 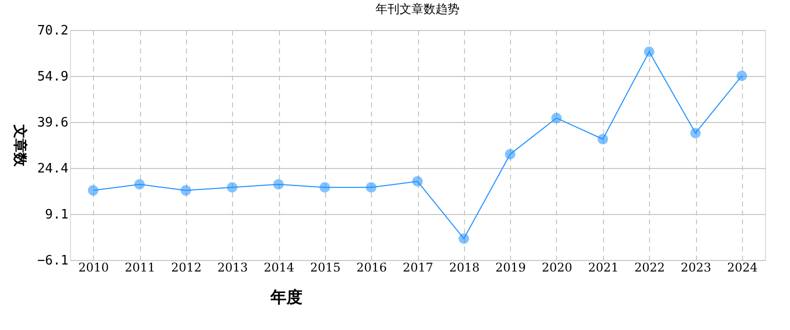 What do you see at coordinates (52, 123) in the screenshot?
I see `y-tick-label: 39.6` at bounding box center [52, 123].